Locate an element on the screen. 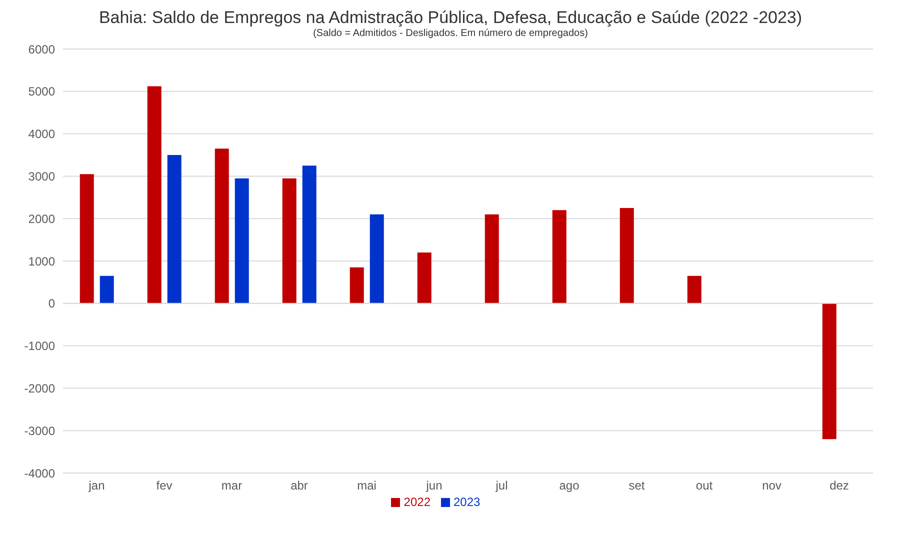  y-tick-label: 6000 is located at coordinates (42, 49).